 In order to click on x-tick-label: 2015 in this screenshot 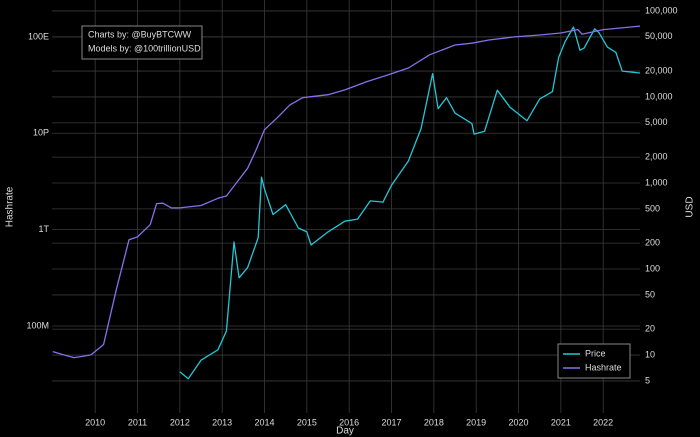, I will do `click(307, 422)`.